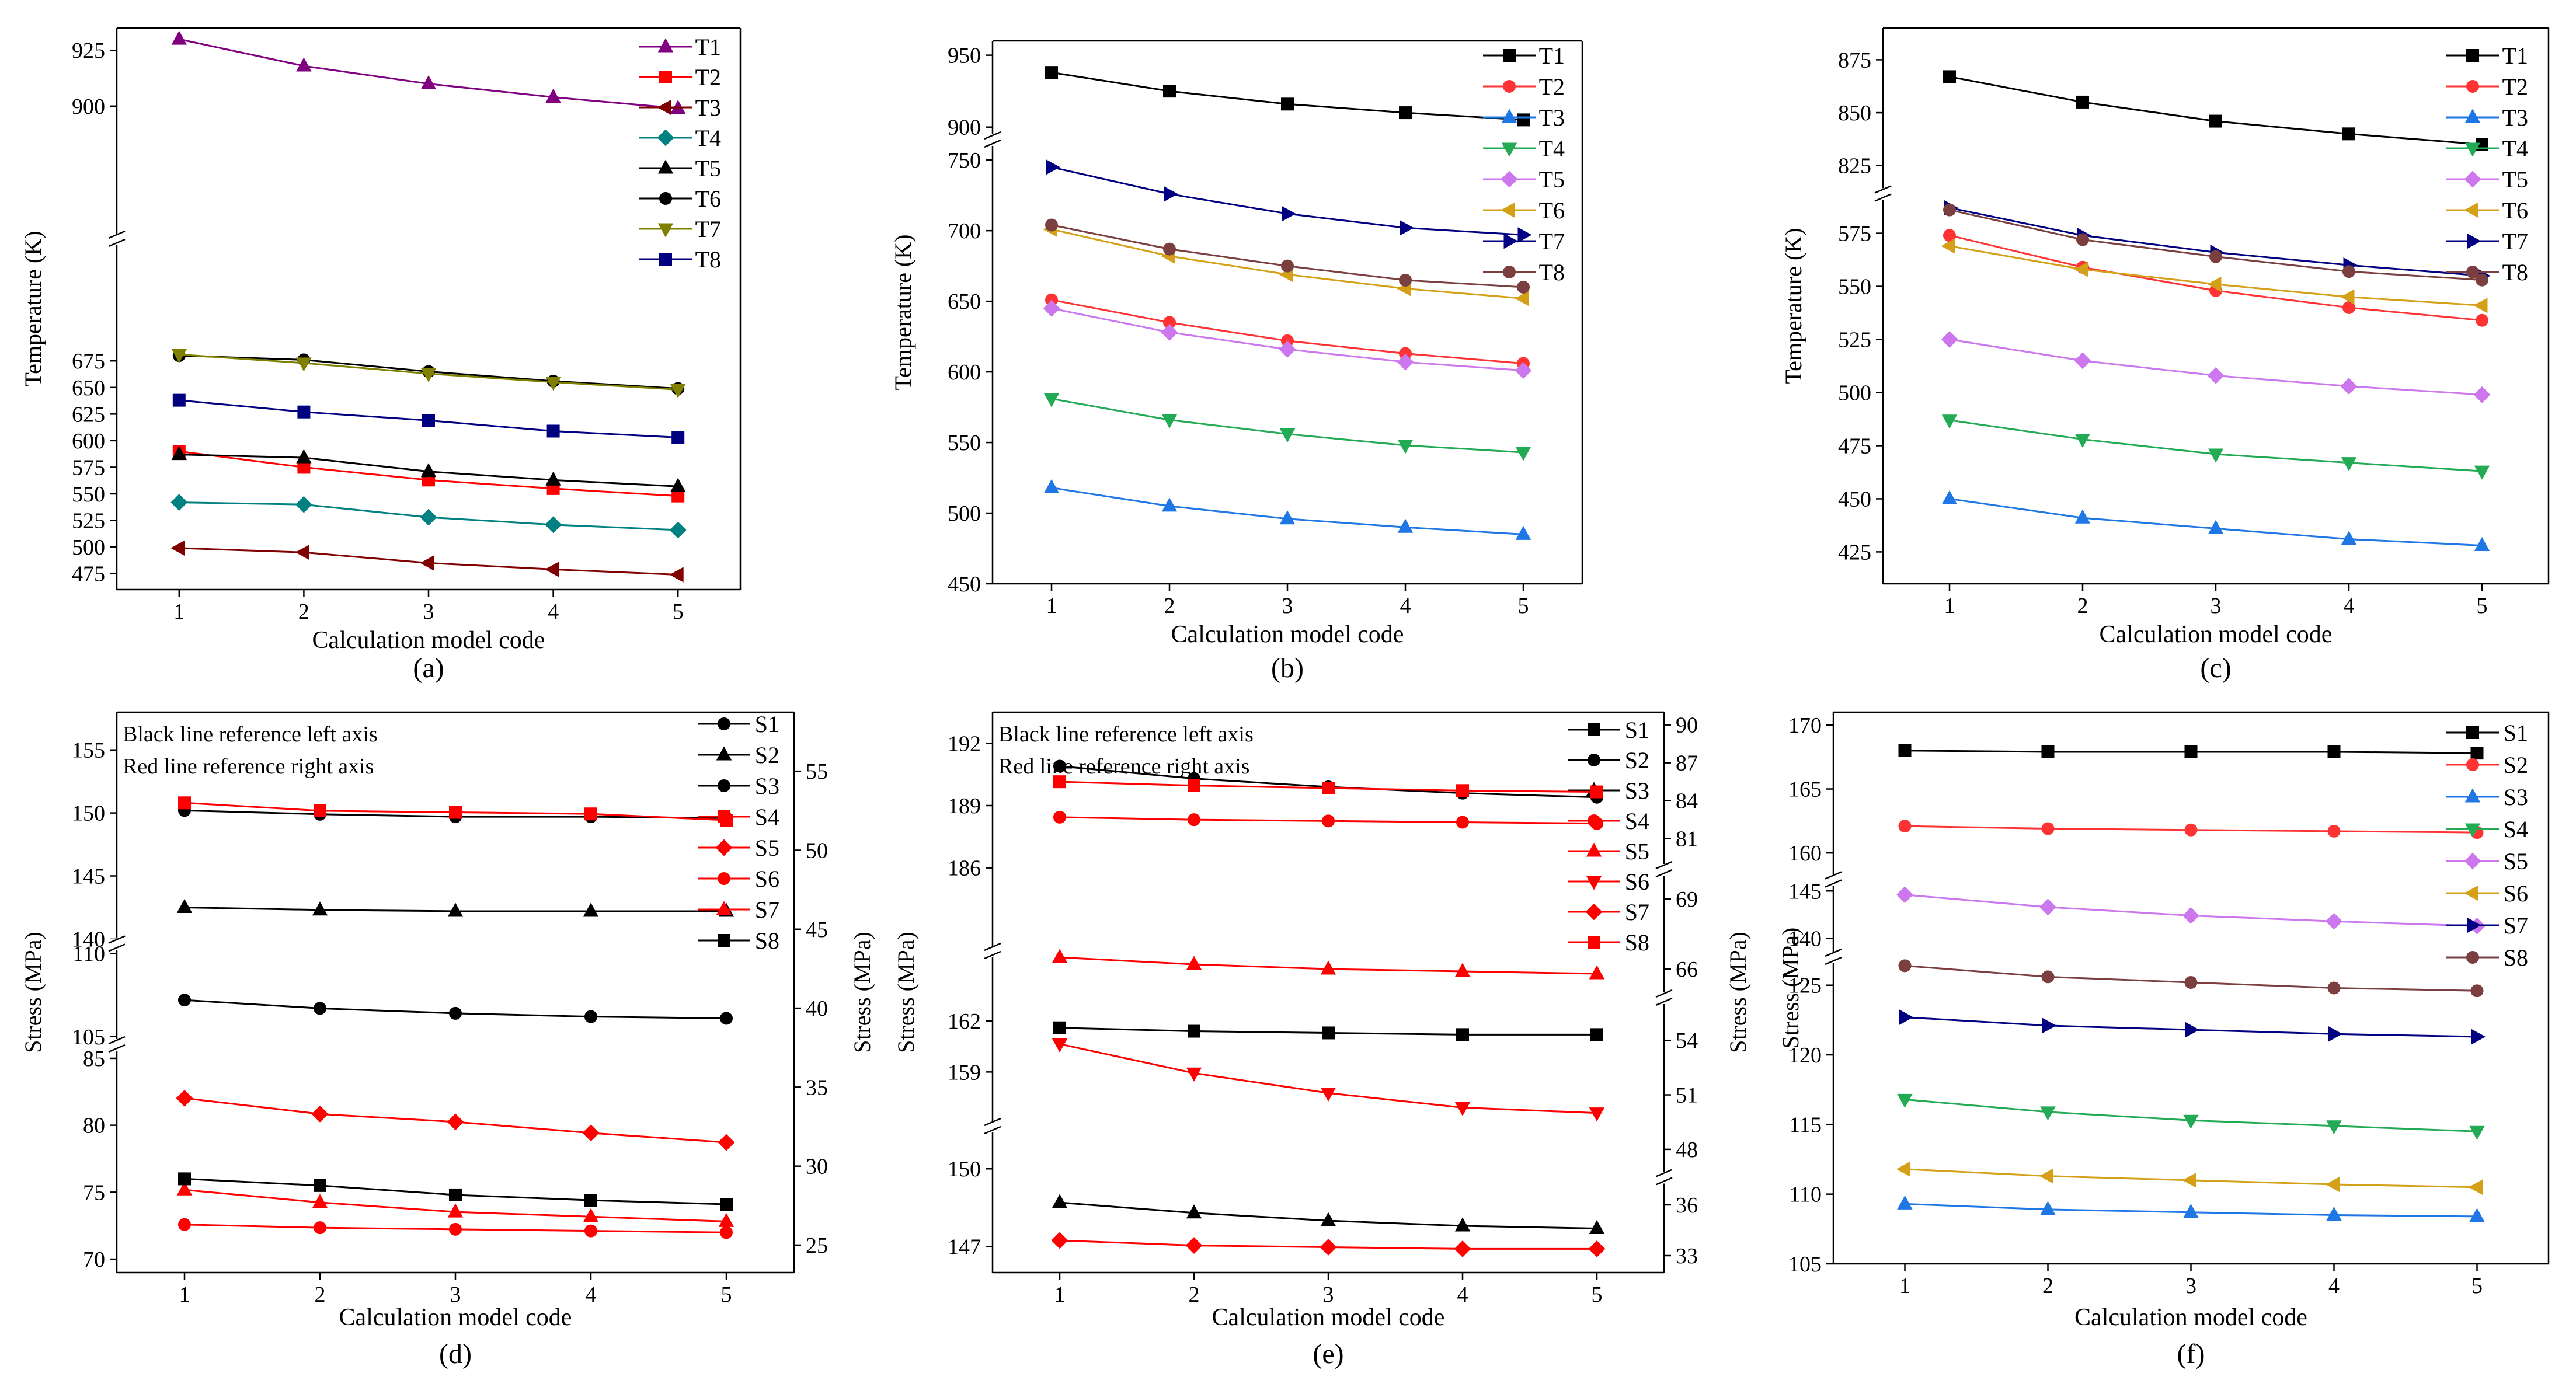  I want to click on data-point-f-S4, so click(2048, 1113).